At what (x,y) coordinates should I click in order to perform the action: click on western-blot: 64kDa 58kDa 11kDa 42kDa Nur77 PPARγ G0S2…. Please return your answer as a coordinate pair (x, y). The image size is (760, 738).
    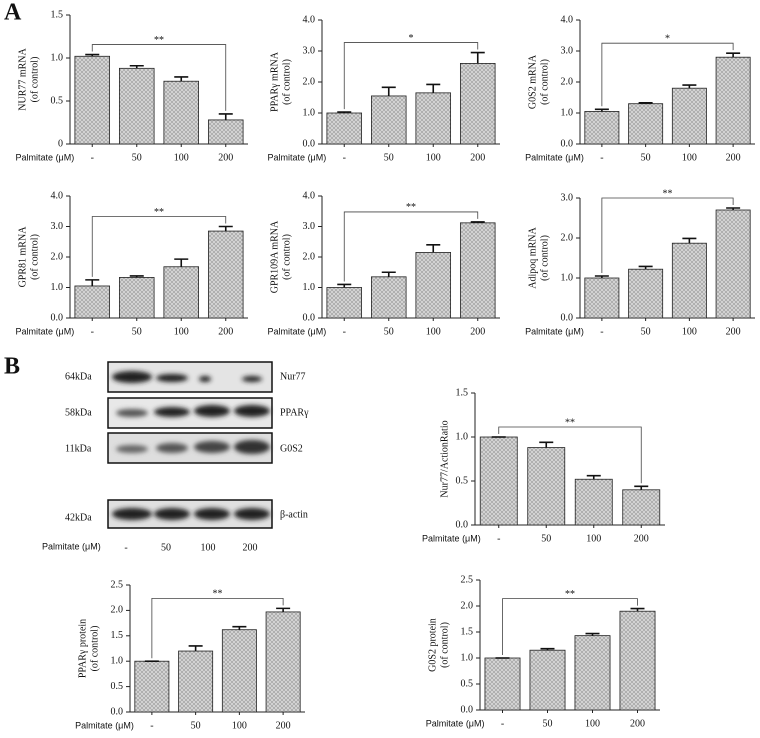
    Looking at the image, I should click on (175, 457).